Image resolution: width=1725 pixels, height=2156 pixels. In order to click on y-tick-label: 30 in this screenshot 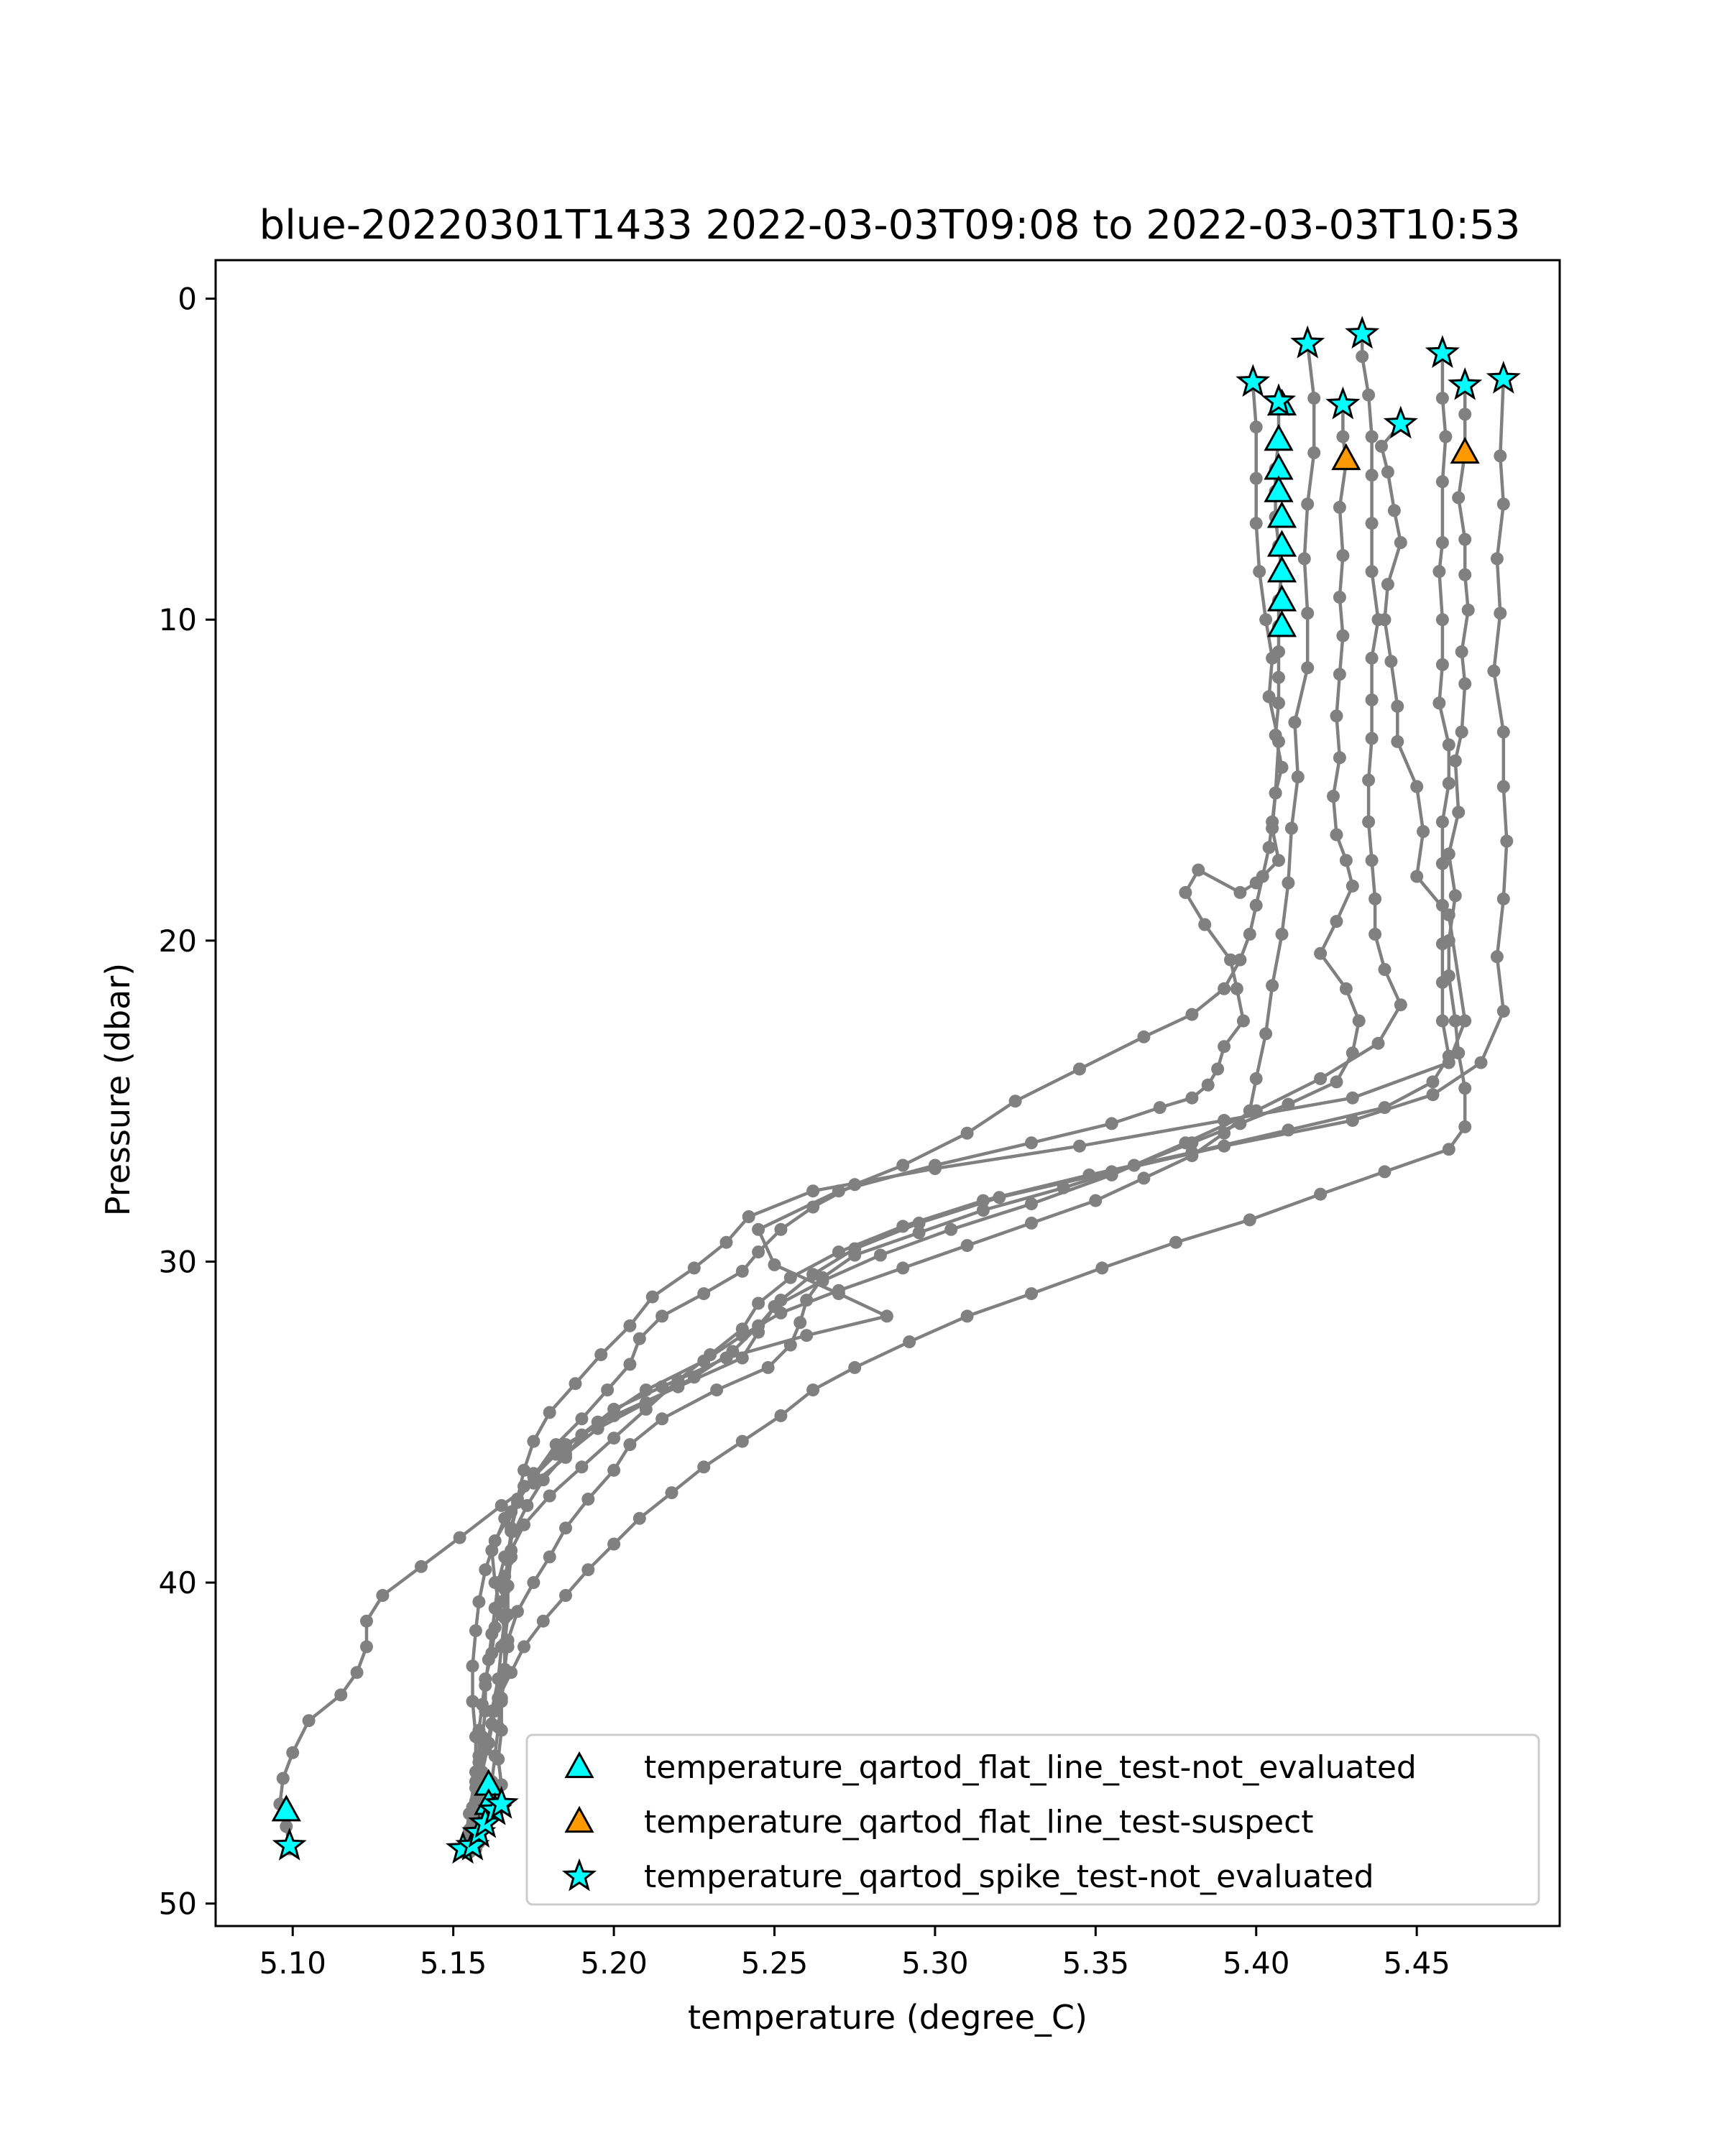, I will do `click(178, 1261)`.